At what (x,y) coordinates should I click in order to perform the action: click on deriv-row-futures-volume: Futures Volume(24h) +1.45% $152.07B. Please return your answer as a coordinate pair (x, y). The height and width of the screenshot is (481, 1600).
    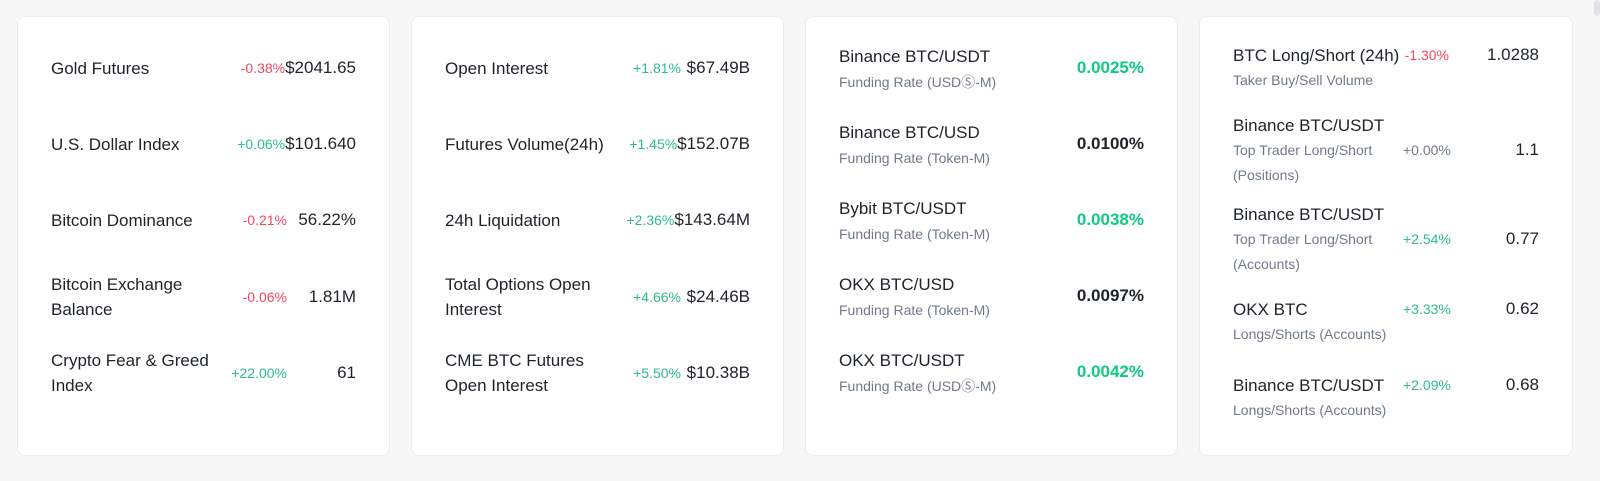
    Looking at the image, I should click on (597, 144).